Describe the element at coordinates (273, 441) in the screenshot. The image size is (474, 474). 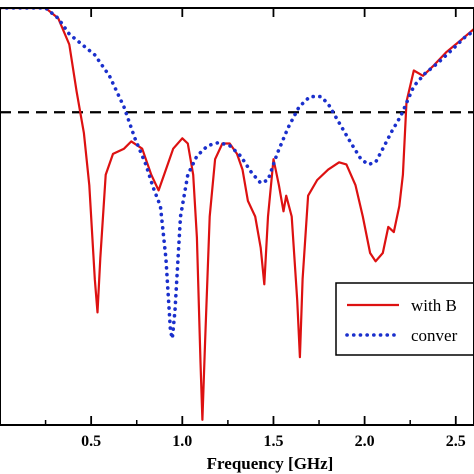
I see `x-tick-label-3: 1.5` at that location.